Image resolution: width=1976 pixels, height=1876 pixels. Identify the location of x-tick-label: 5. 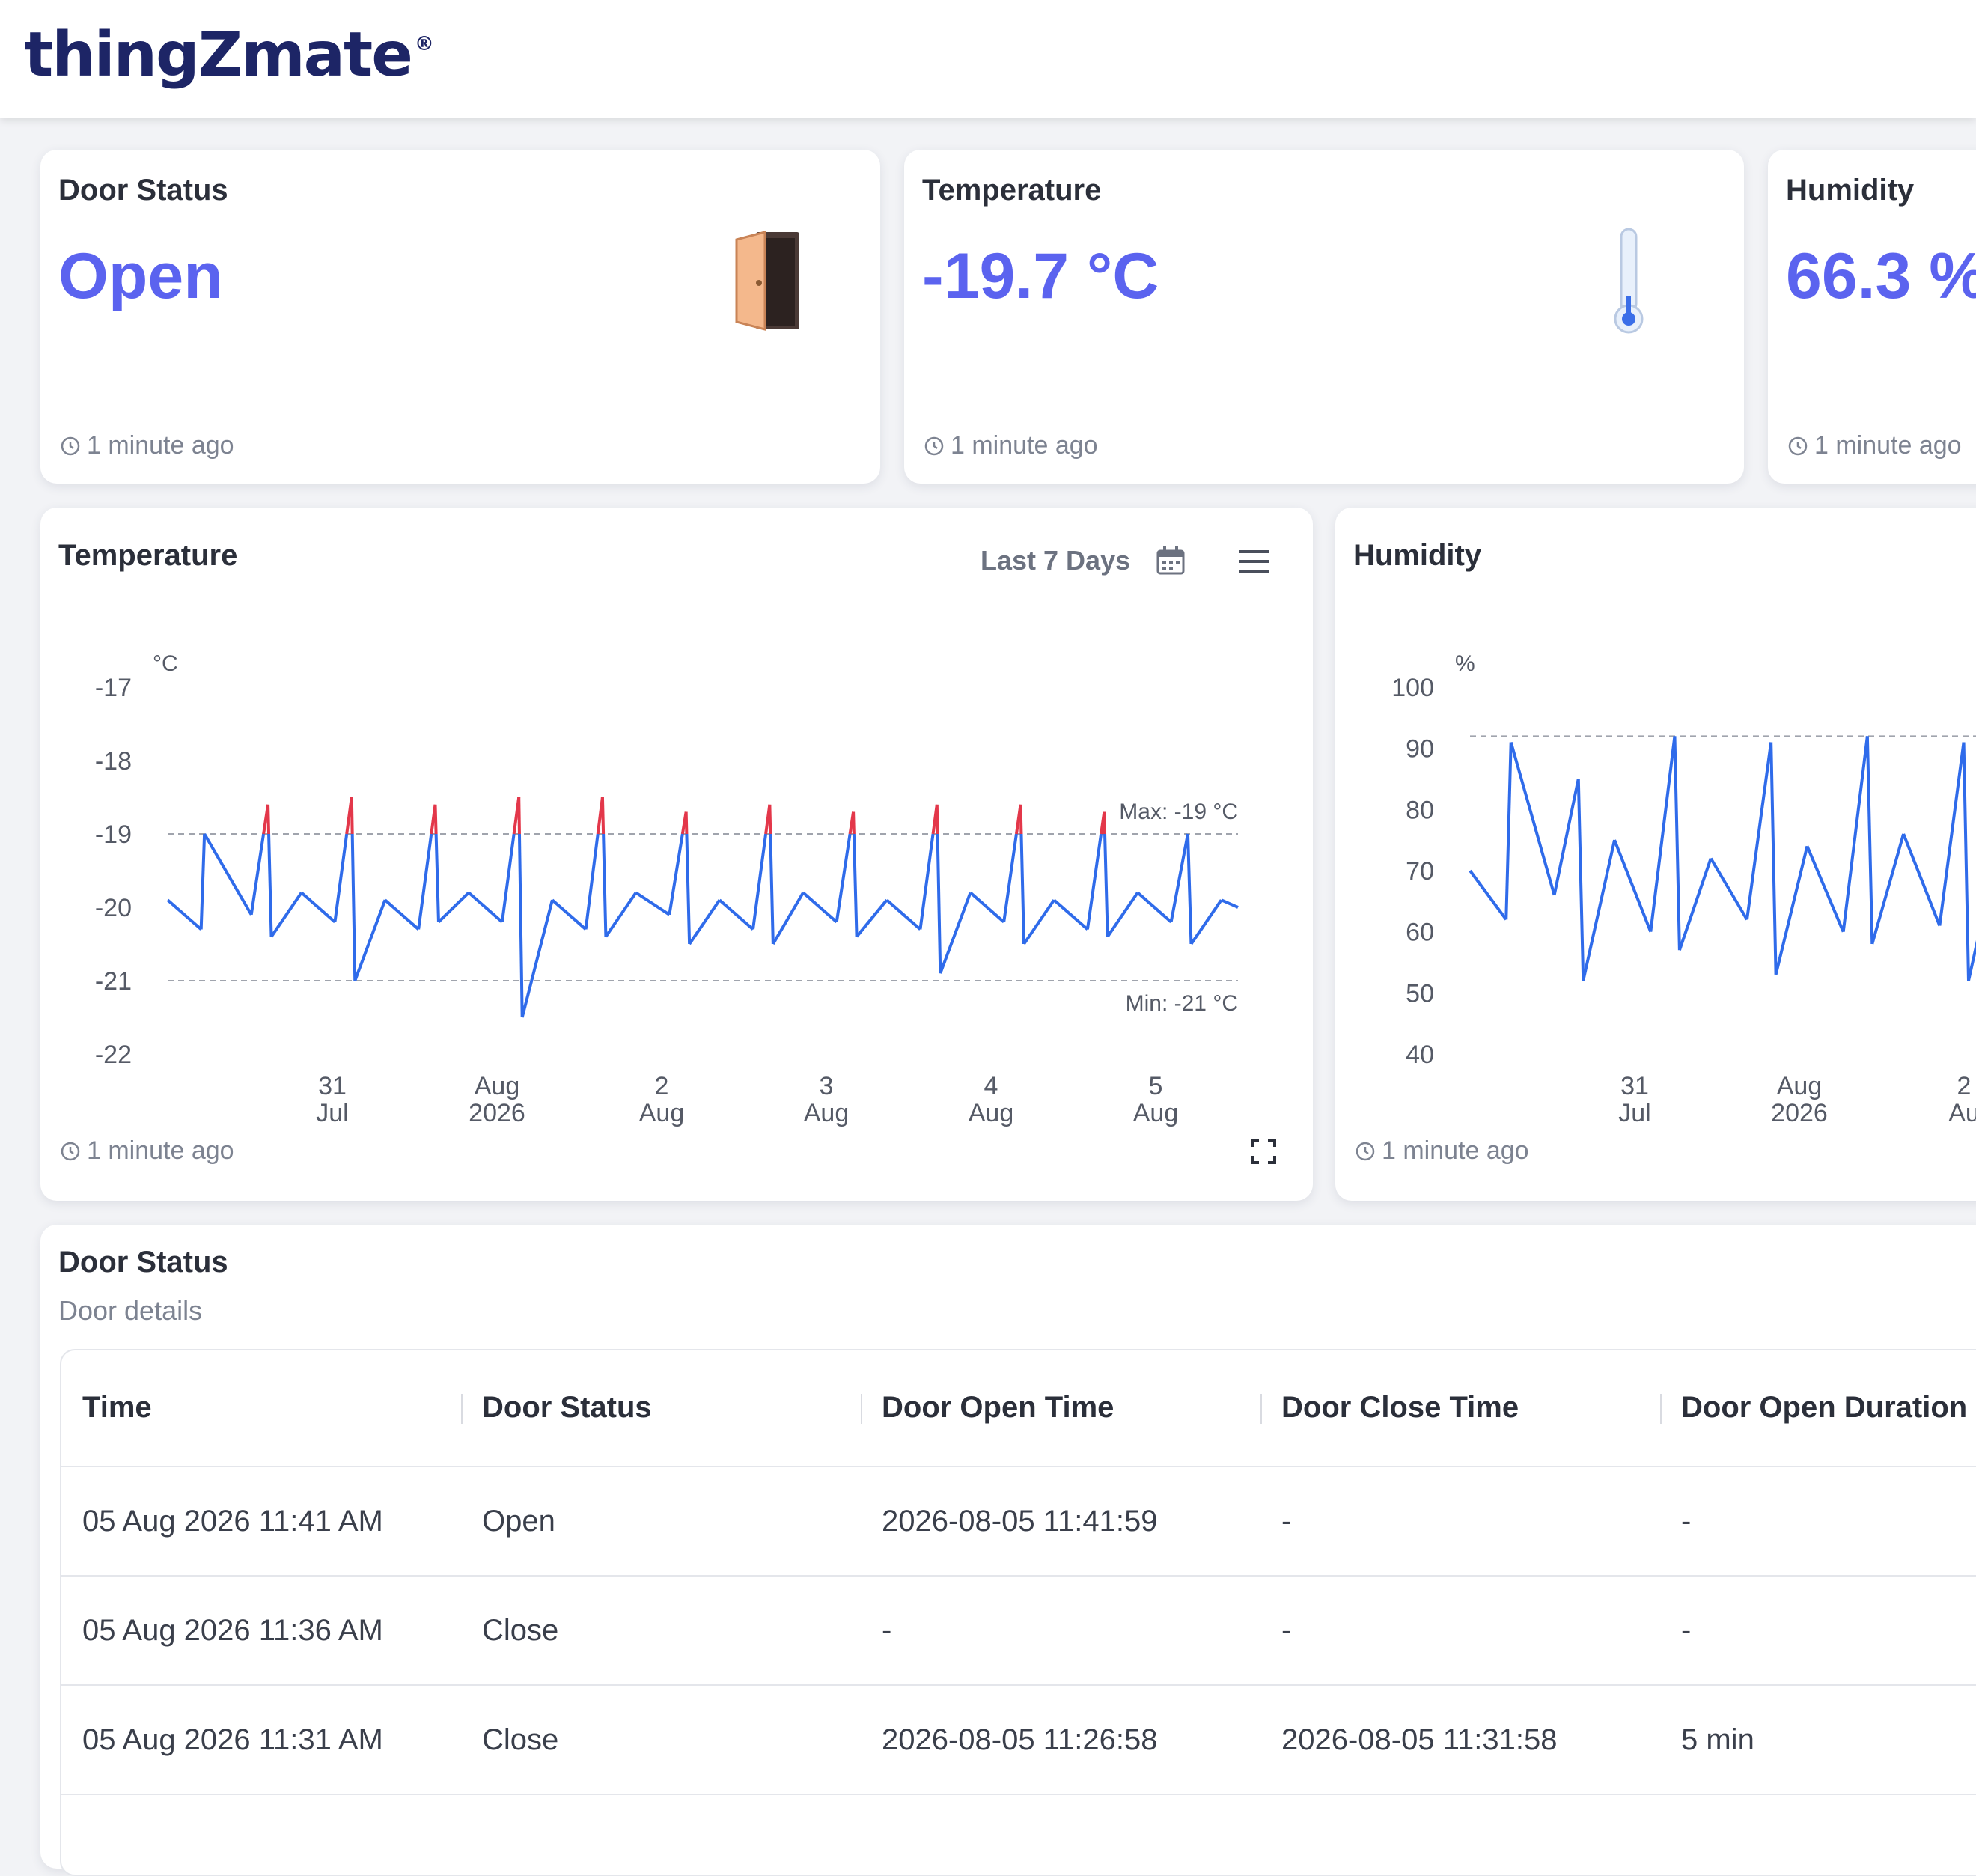
(1156, 1086).